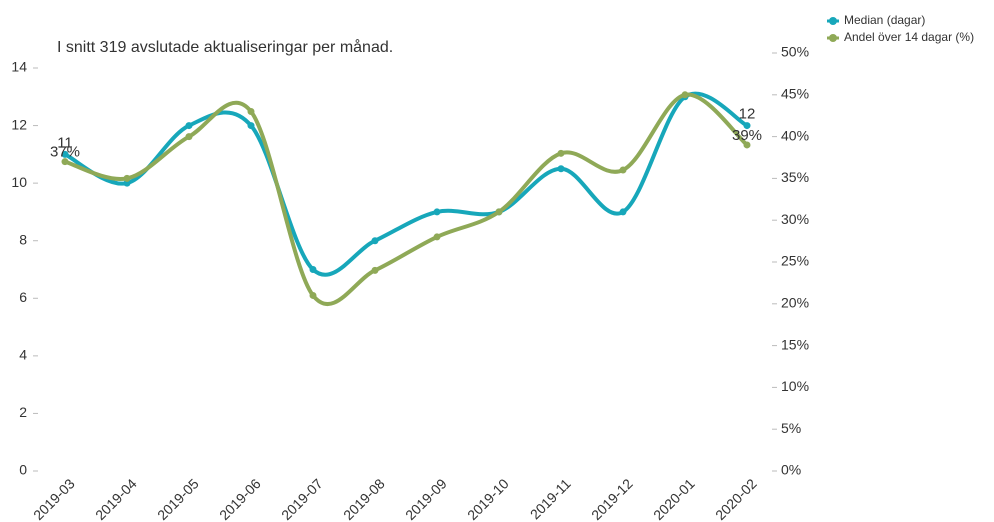 Image resolution: width=994 pixels, height=522 pixels. What do you see at coordinates (795, 94) in the screenshot?
I see `y2-tick-label: 45%` at bounding box center [795, 94].